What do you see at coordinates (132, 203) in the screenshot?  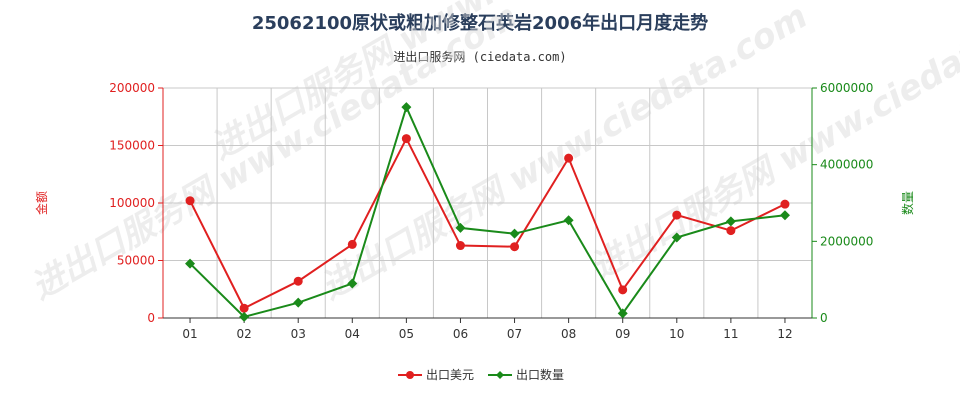 I see `y-left-tick-label: 100000` at bounding box center [132, 203].